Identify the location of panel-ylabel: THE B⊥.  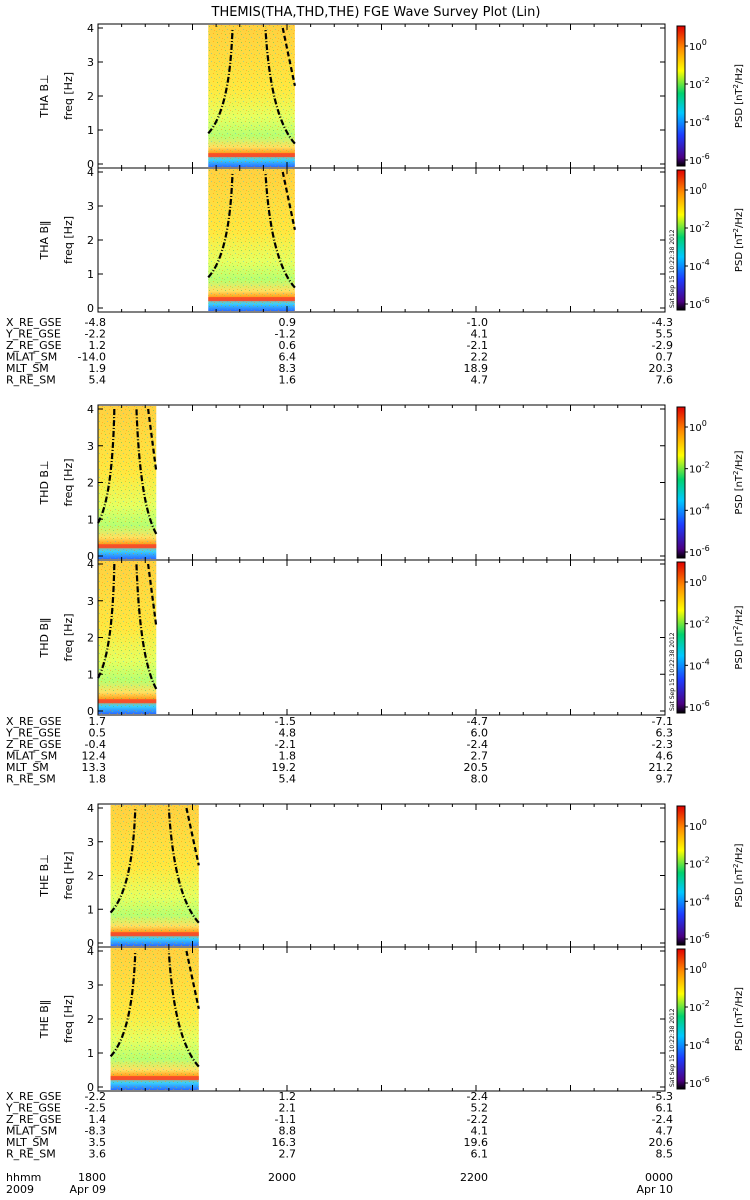
(44, 876).